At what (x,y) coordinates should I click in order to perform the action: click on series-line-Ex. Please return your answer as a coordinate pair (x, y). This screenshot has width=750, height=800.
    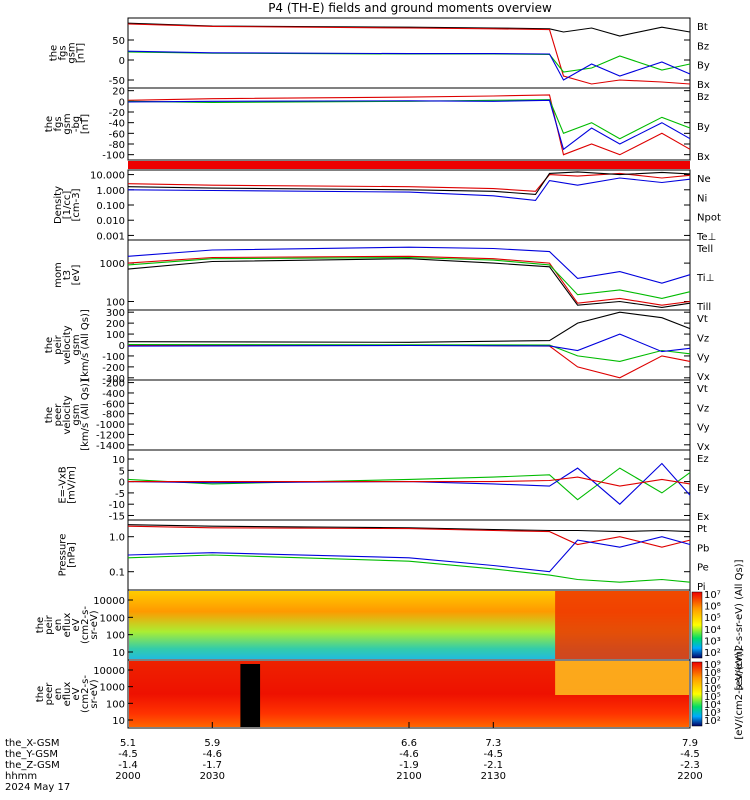
    Looking at the image, I should click on (409, 483).